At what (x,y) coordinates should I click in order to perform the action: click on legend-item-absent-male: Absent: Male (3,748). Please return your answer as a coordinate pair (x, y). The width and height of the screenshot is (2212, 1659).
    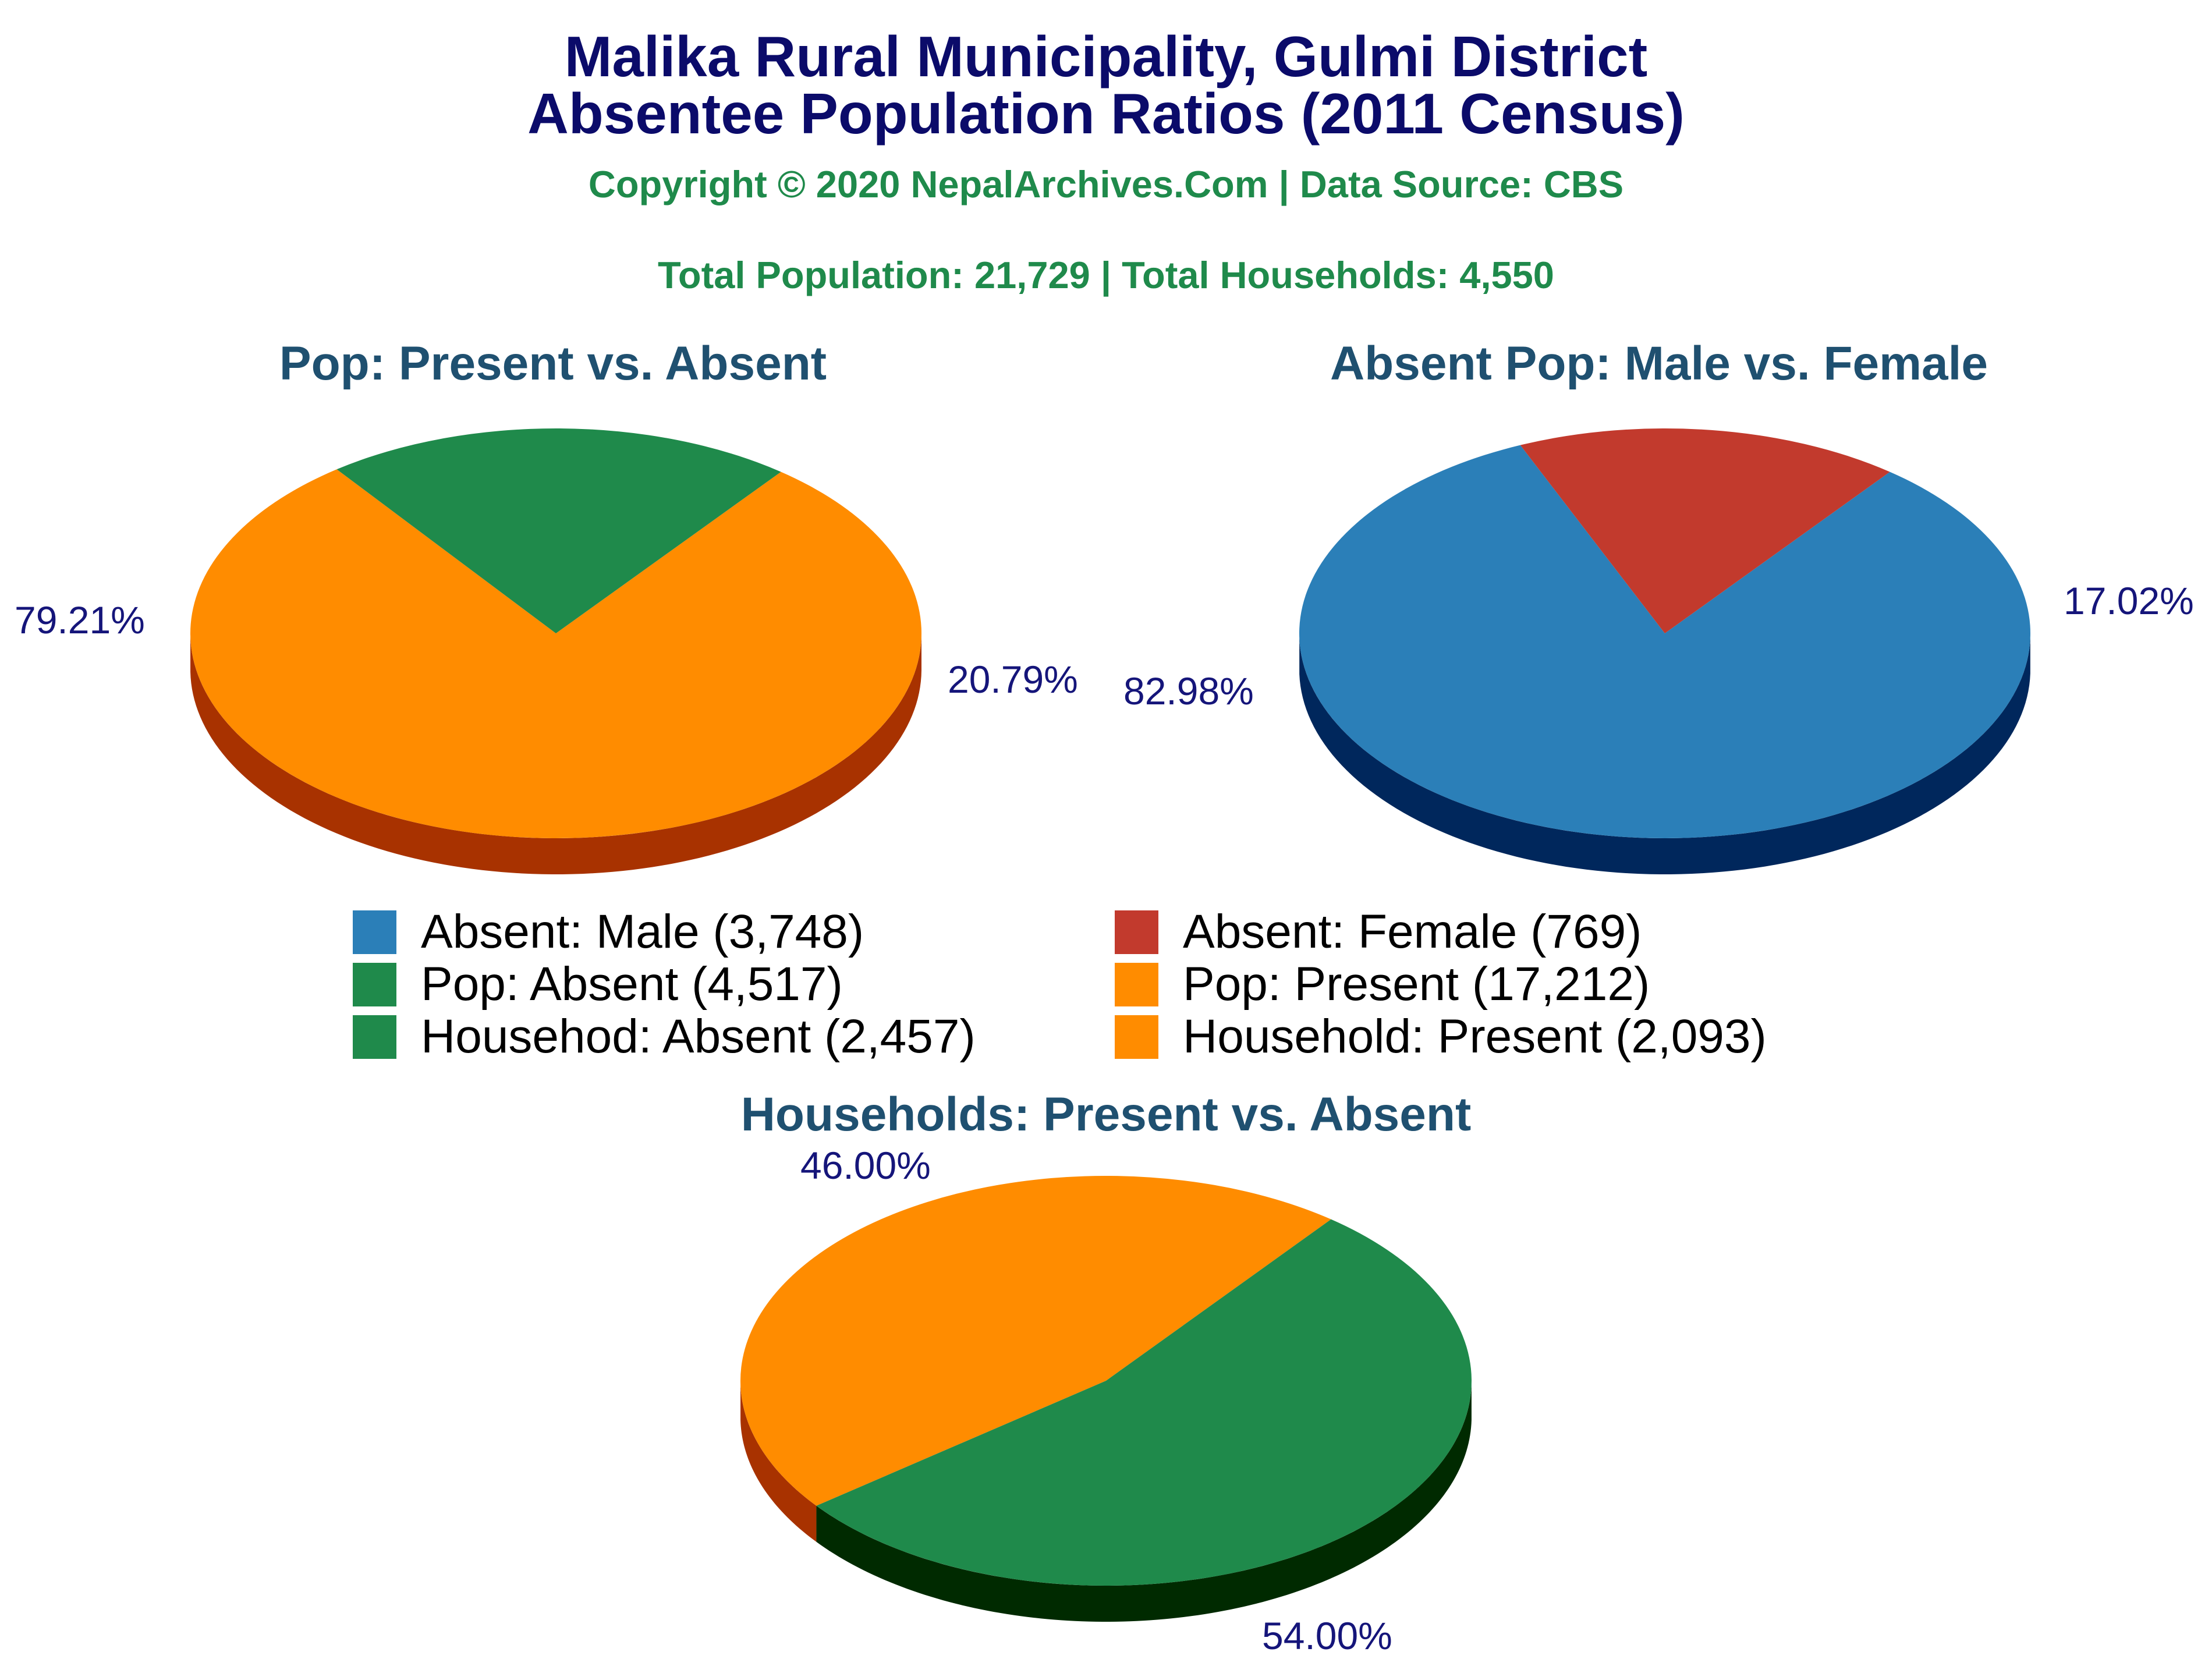
    Looking at the image, I should click on (609, 932).